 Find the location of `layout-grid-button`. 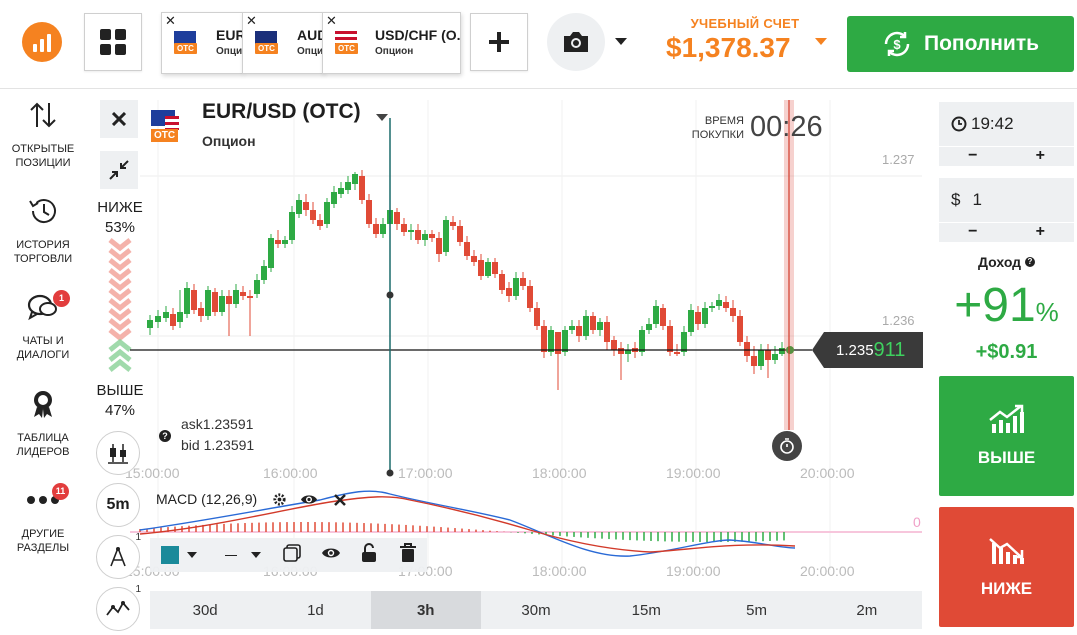

layout-grid-button is located at coordinates (113, 42).